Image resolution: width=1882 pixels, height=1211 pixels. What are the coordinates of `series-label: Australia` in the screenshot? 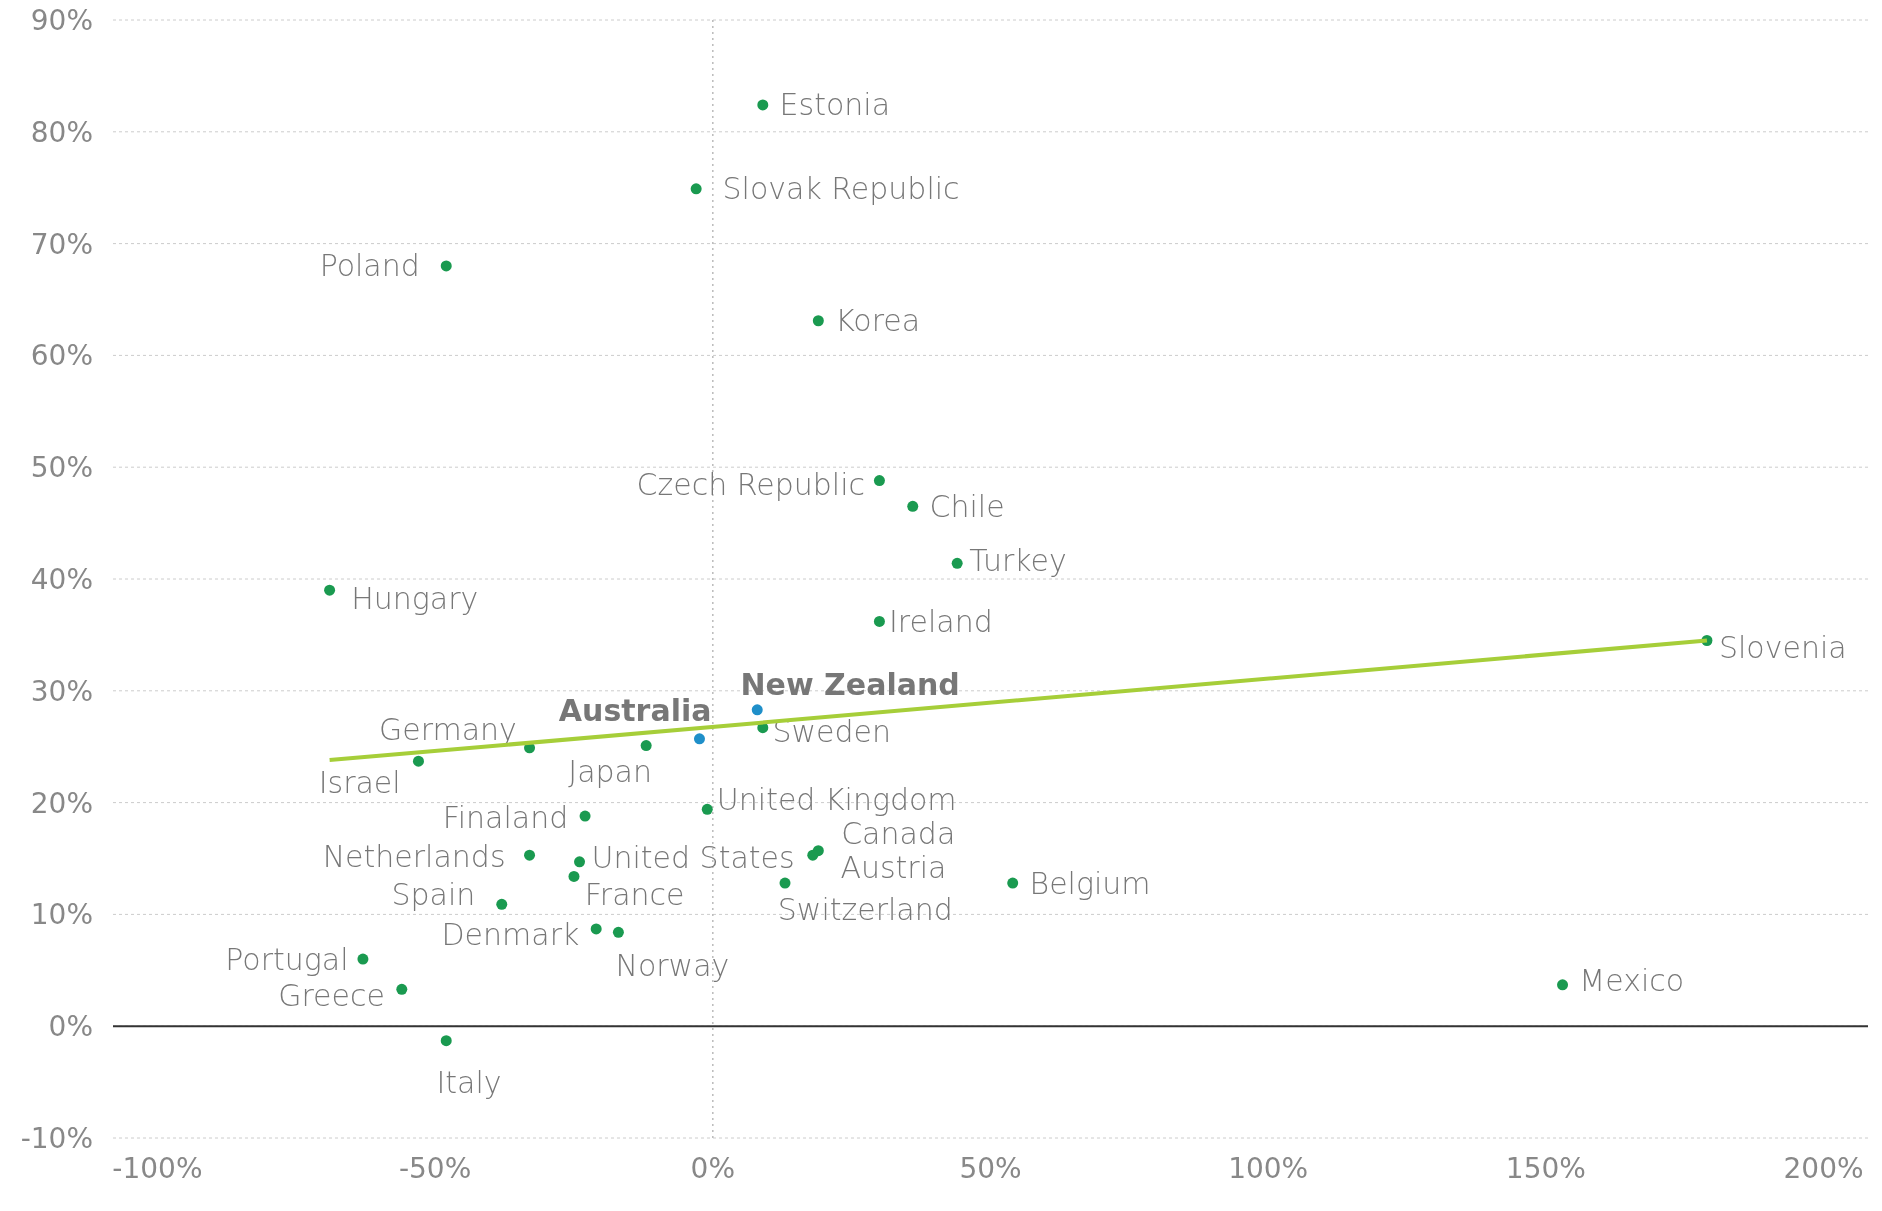 It's located at (635, 710).